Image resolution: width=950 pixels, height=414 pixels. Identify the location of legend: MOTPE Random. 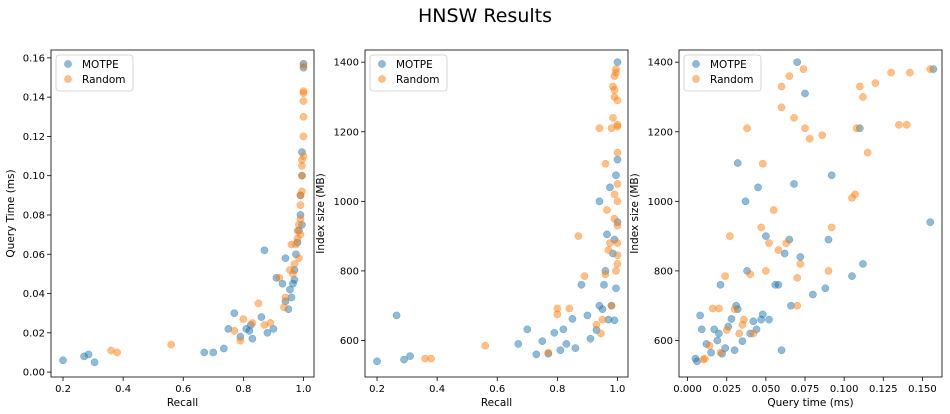
(722, 73).